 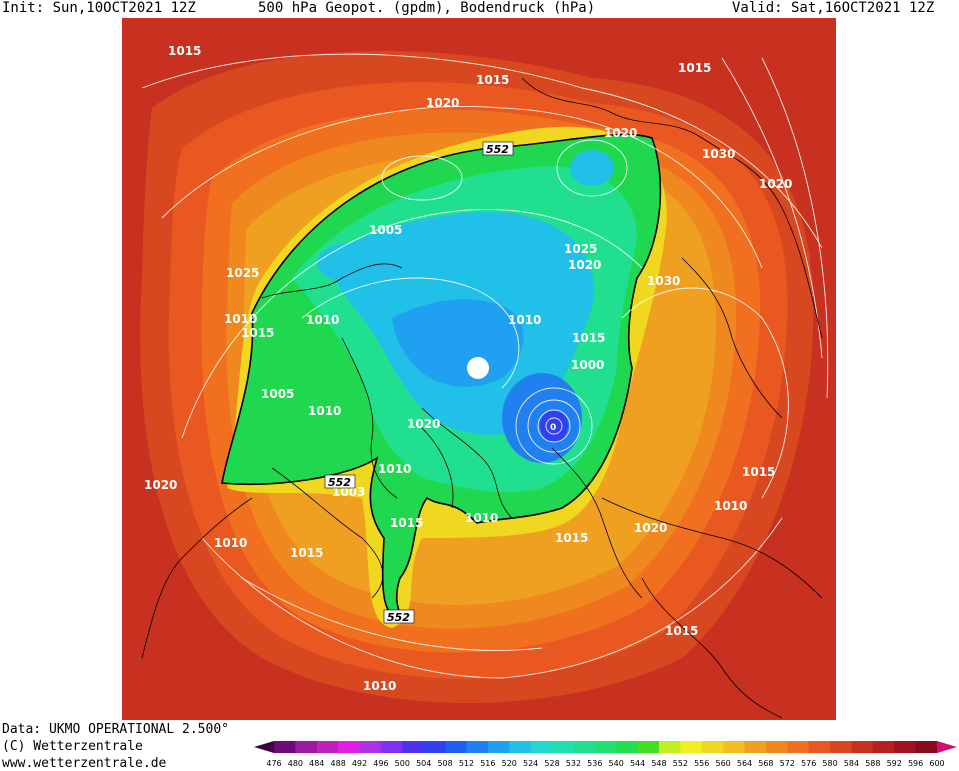 What do you see at coordinates (744, 763) in the screenshot?
I see `legend-tick-label: 564` at bounding box center [744, 763].